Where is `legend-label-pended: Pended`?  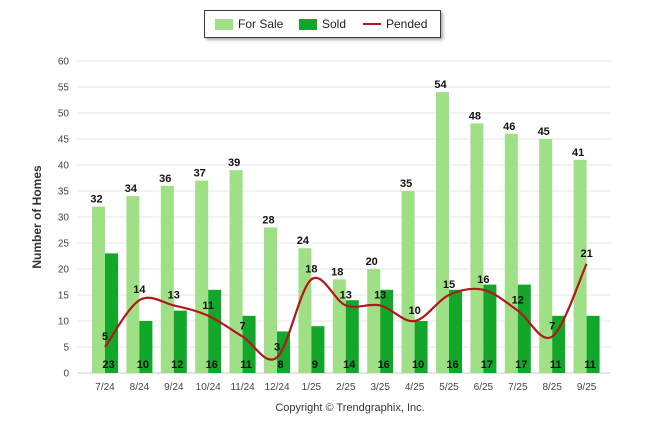
legend-label-pended: Pended is located at coordinates (407, 24).